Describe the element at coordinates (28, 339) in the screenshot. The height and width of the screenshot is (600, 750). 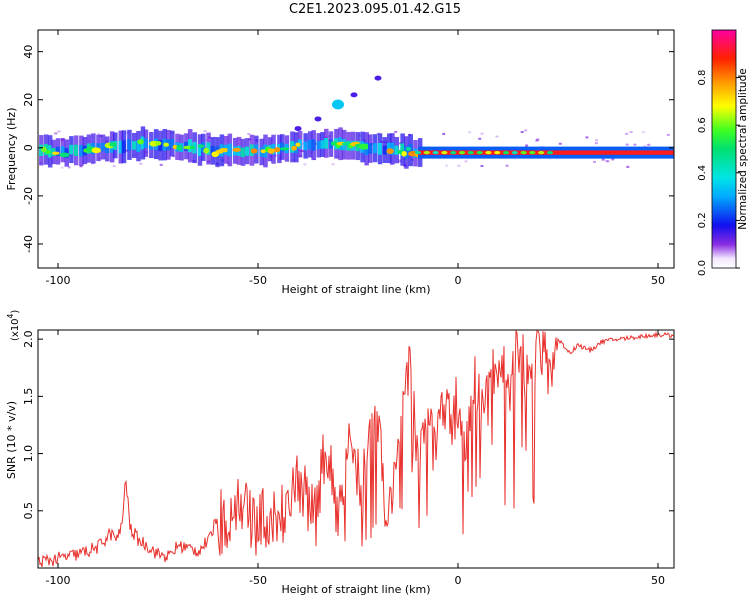
I see `snr-y-tick-label: 2.0` at that location.